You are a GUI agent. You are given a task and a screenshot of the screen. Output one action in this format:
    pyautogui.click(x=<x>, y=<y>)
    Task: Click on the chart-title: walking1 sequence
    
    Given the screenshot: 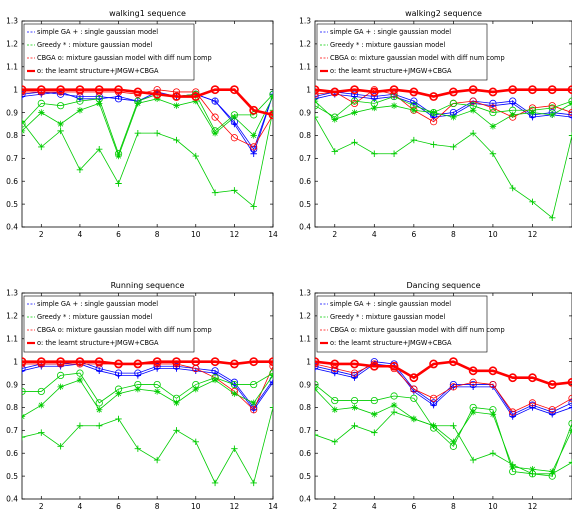 What is the action you would take?
    pyautogui.click(x=147, y=13)
    